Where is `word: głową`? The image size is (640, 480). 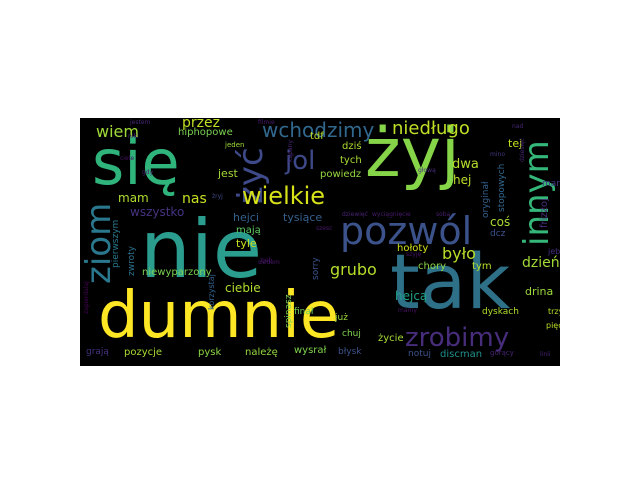
word: głową is located at coordinates (427, 170).